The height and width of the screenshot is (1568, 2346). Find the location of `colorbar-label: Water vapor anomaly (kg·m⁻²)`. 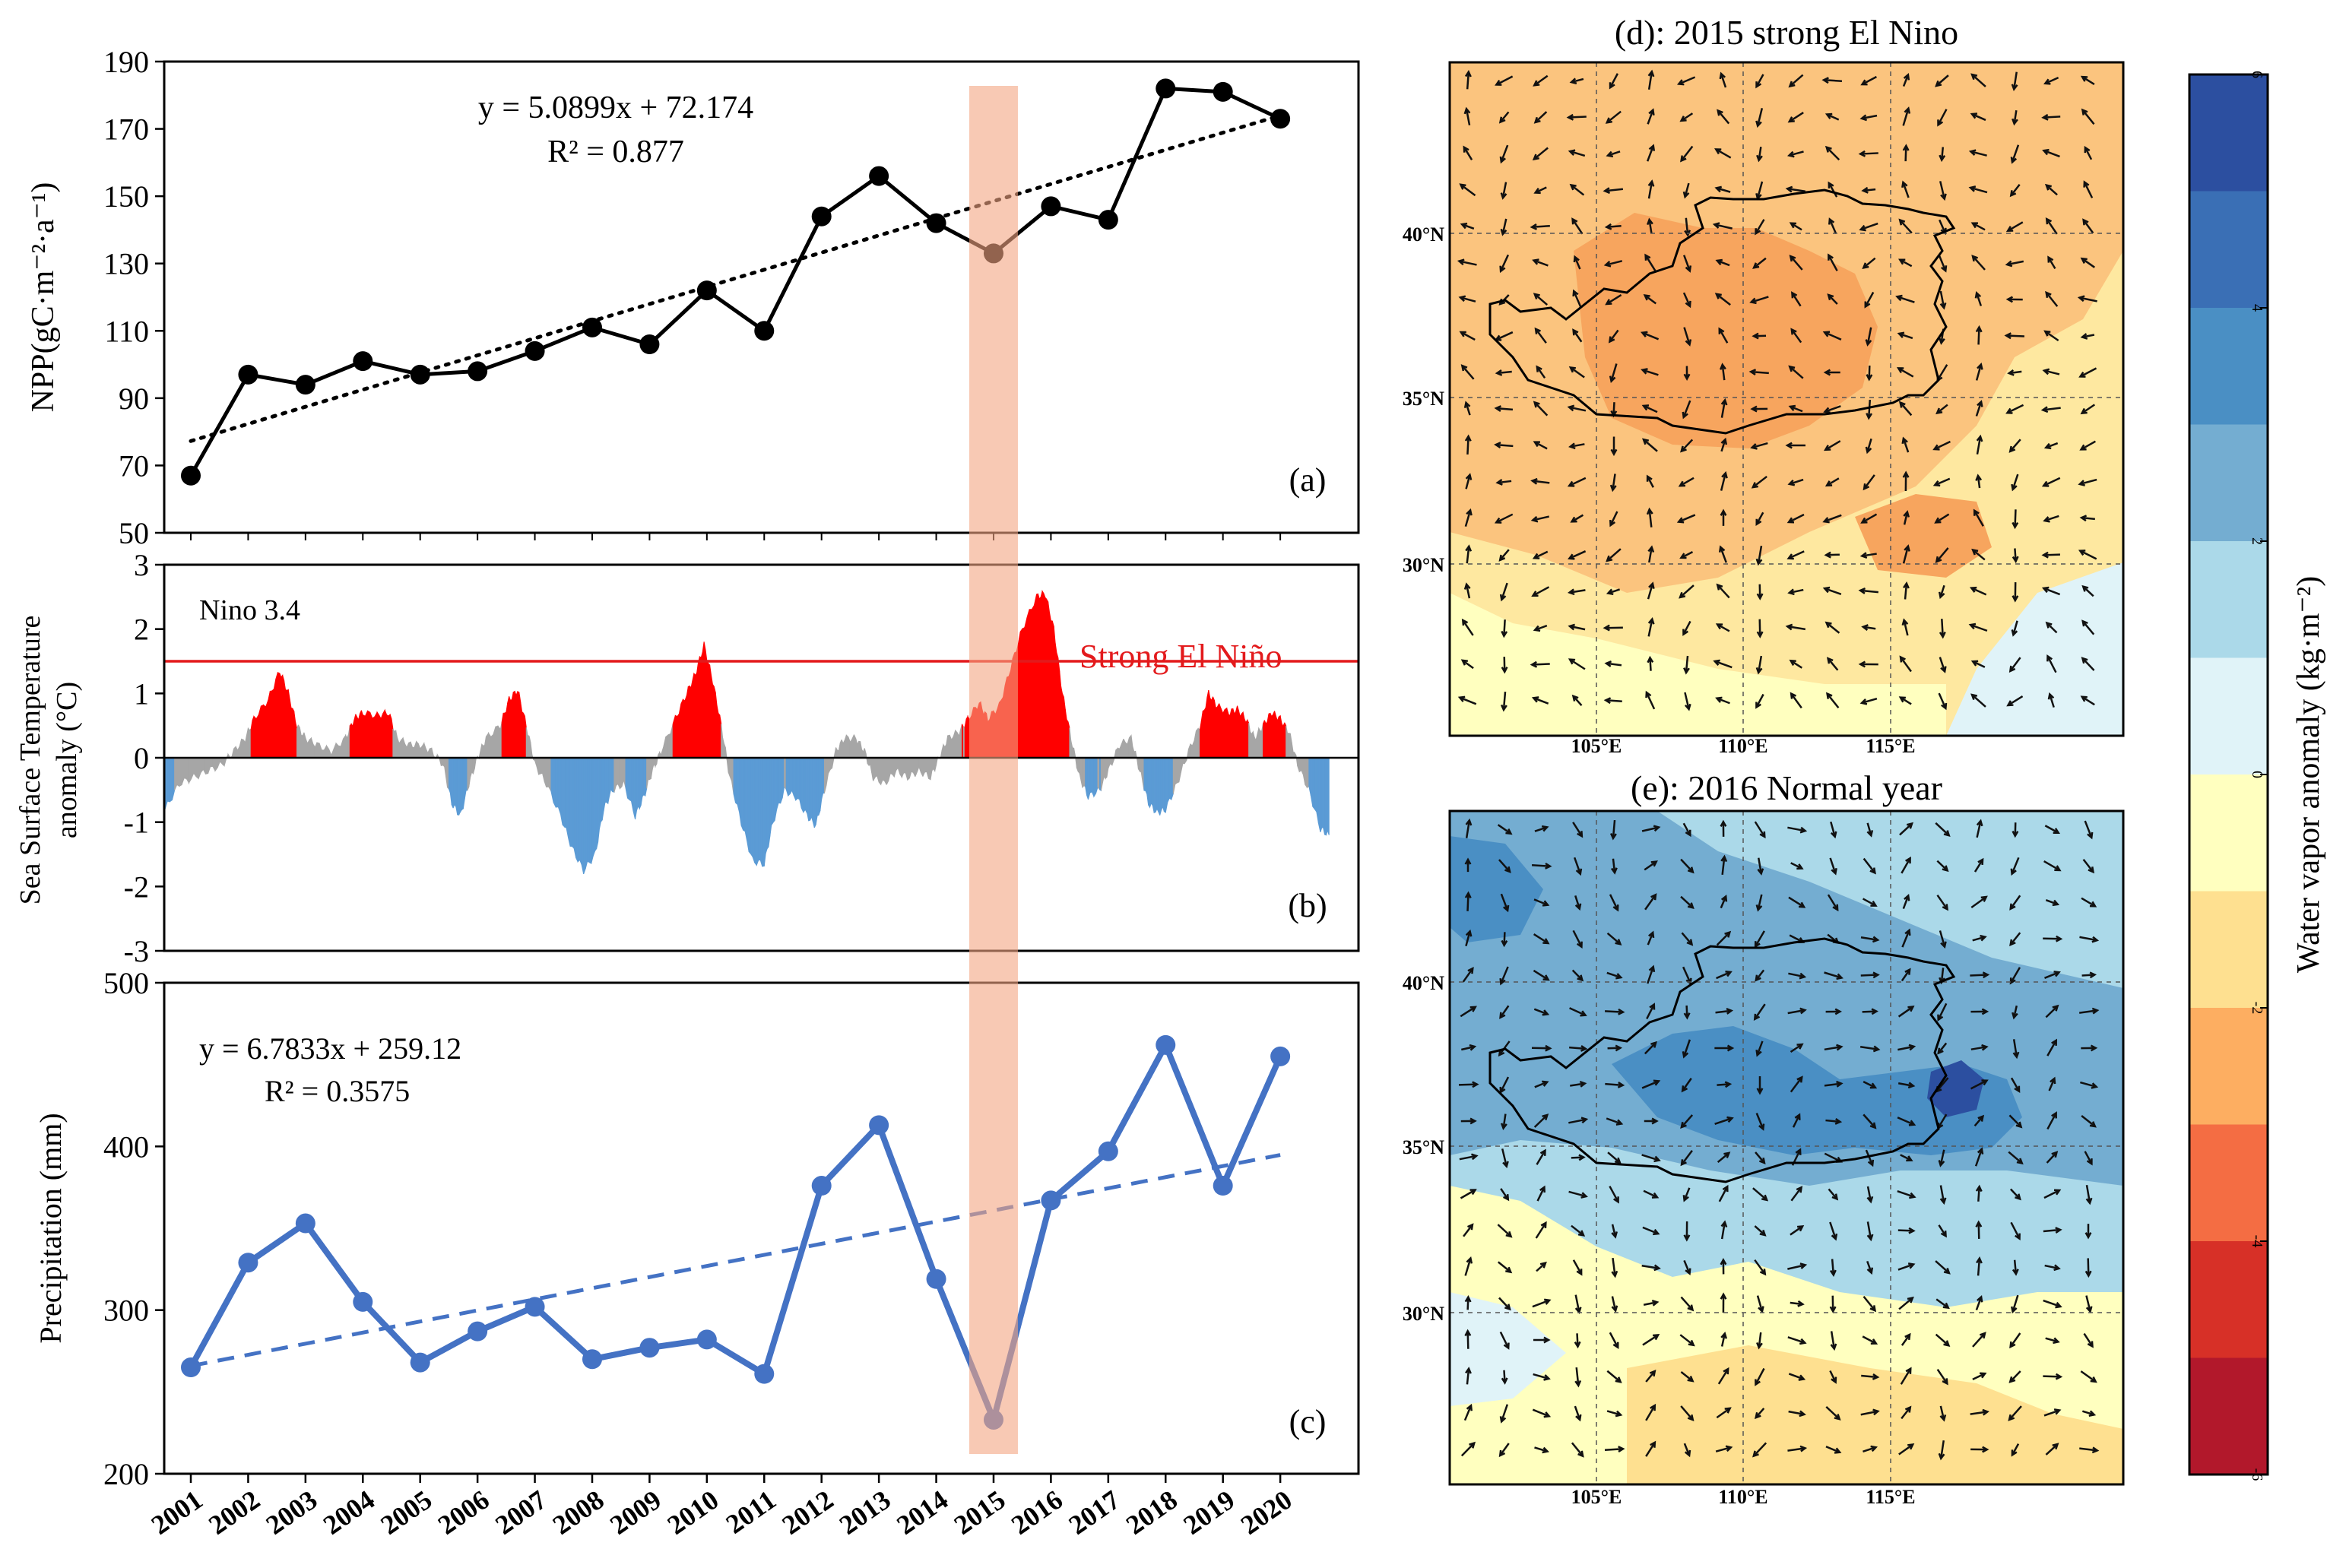

colorbar-label: Water vapor anomaly (kg·m⁻²) is located at coordinates (2308, 774).